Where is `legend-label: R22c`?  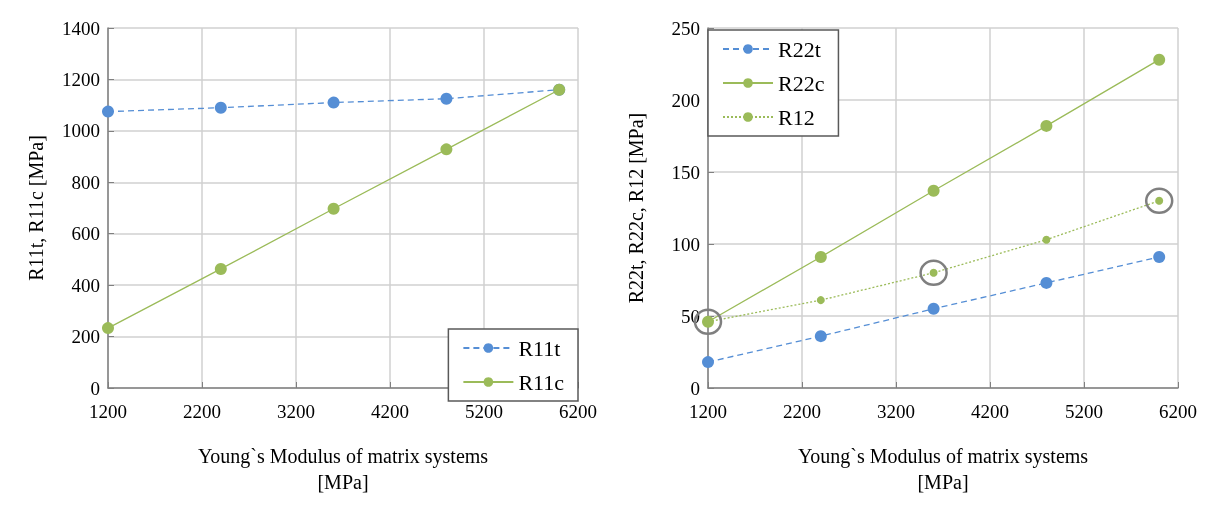 legend-label: R22c is located at coordinates (801, 83).